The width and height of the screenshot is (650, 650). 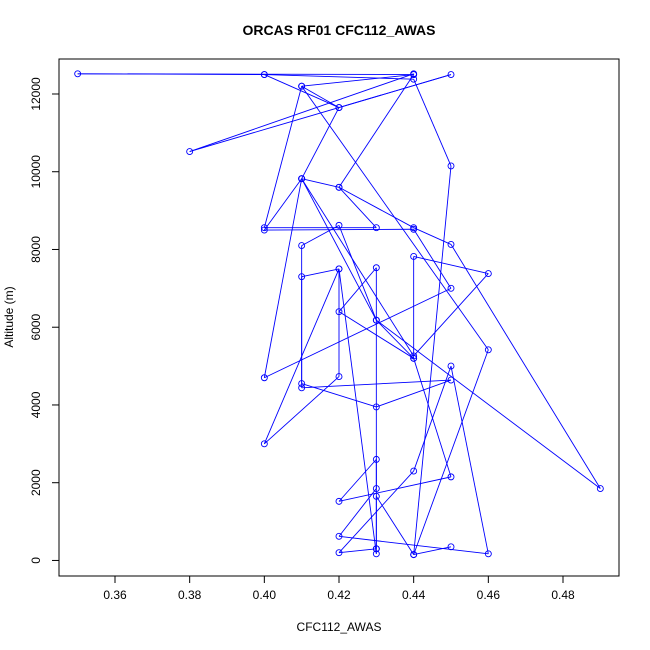 What do you see at coordinates (36, 172) in the screenshot?
I see `y-tick-label: 10000` at bounding box center [36, 172].